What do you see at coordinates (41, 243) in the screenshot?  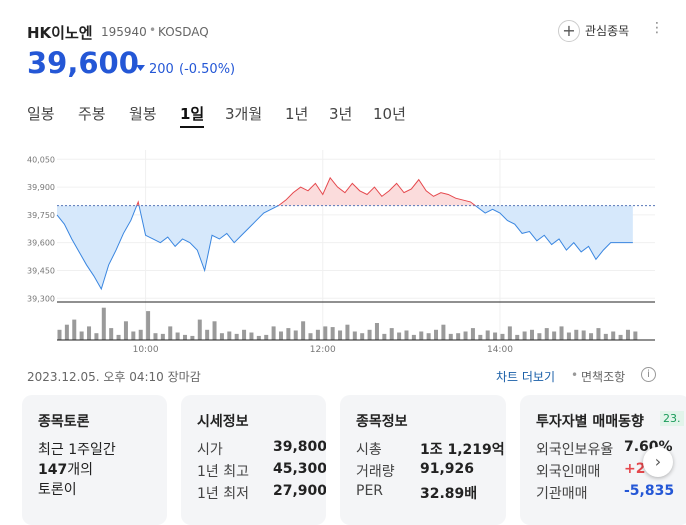 I see `y-tick-label: 39,600` at bounding box center [41, 243].